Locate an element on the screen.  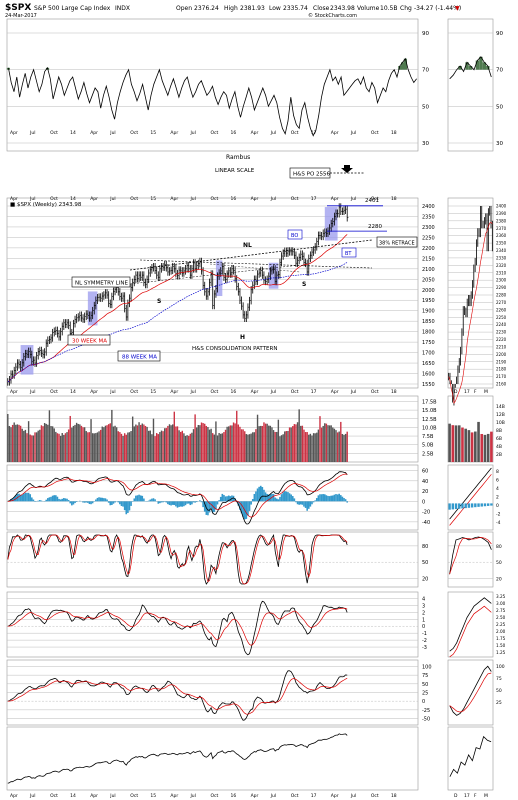
price-tick-label: 2000 is located at coordinates (428, 291).